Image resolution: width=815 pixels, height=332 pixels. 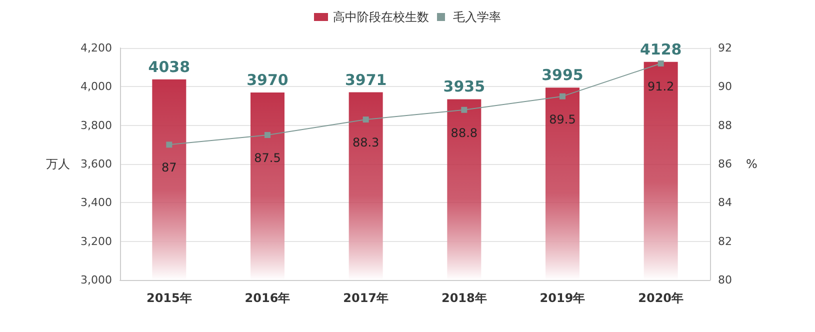 I want to click on data-label: 4038, so click(x=169, y=67).